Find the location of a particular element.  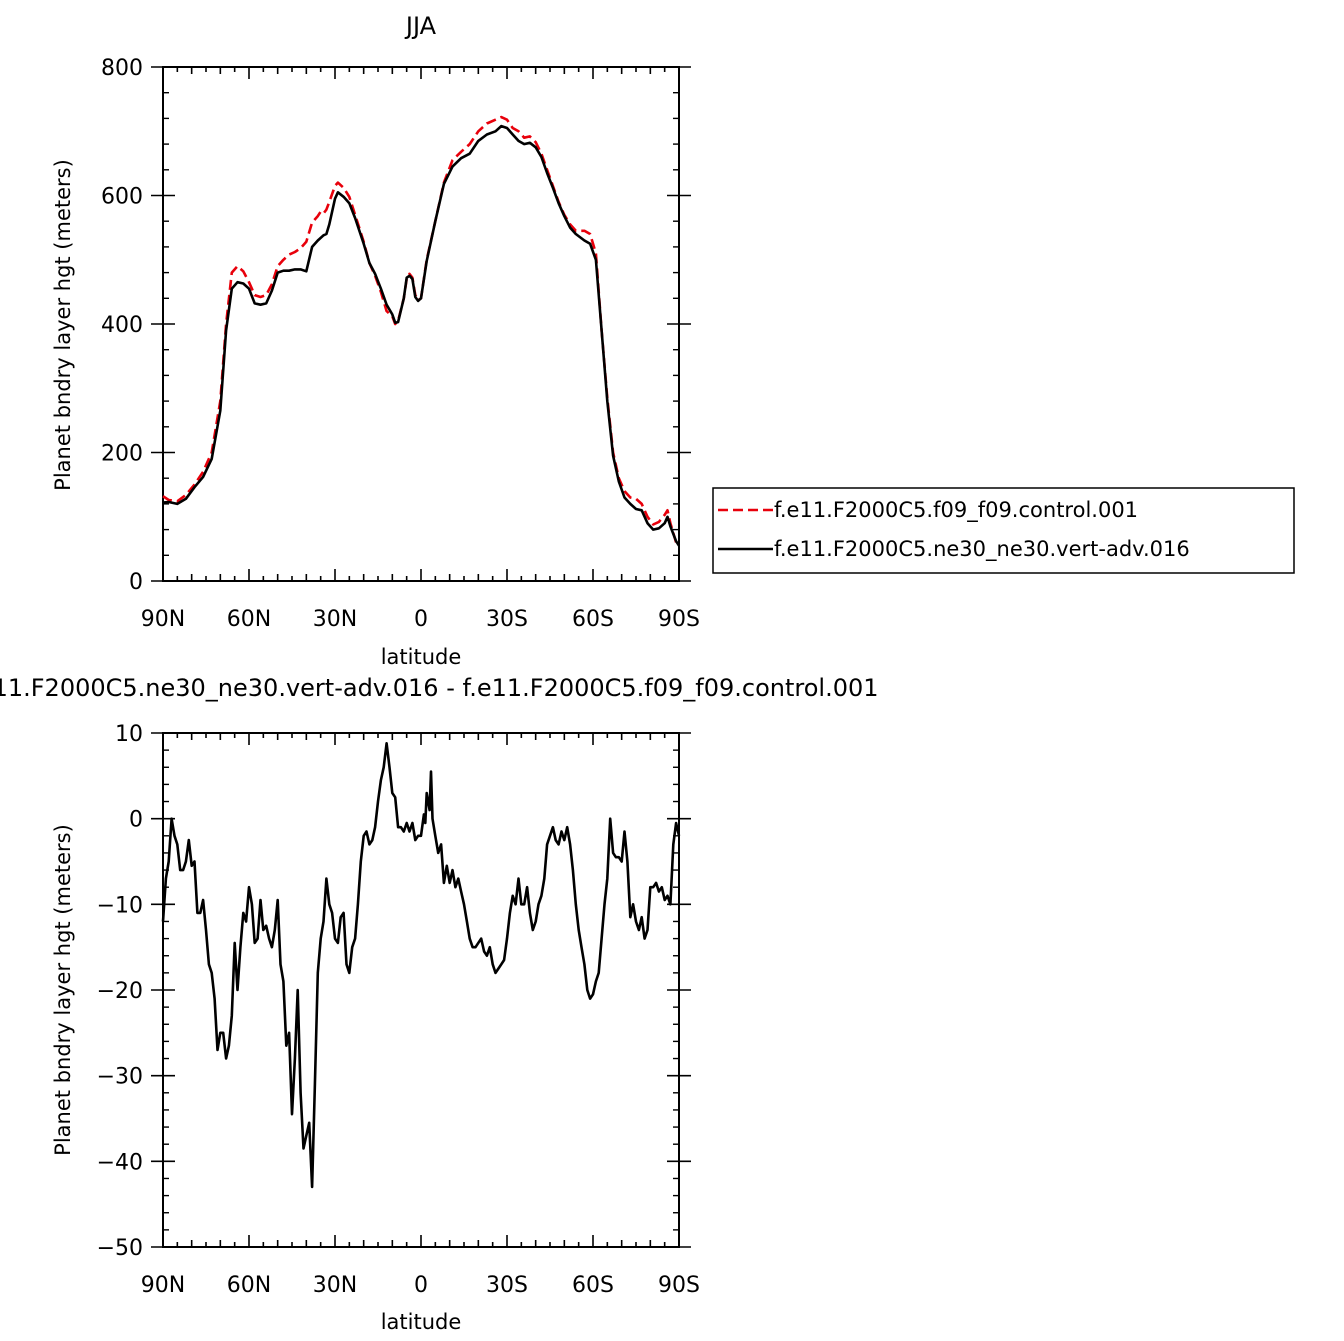

y-tick-label: −40 is located at coordinates (120, 1162).